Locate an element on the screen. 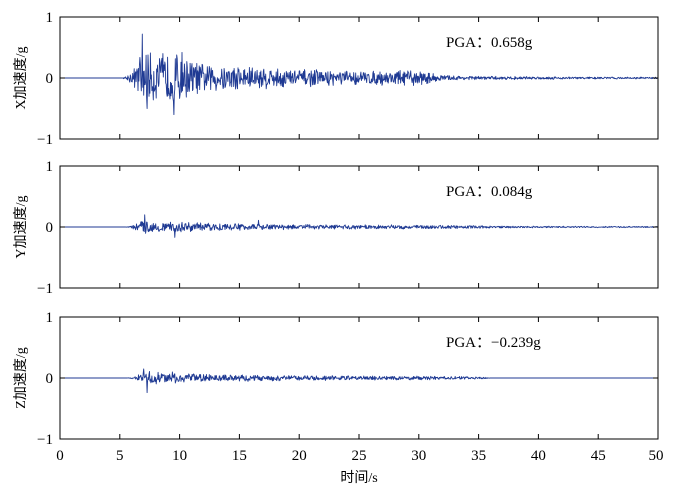  x-tick-label: 30 is located at coordinates (418, 456).